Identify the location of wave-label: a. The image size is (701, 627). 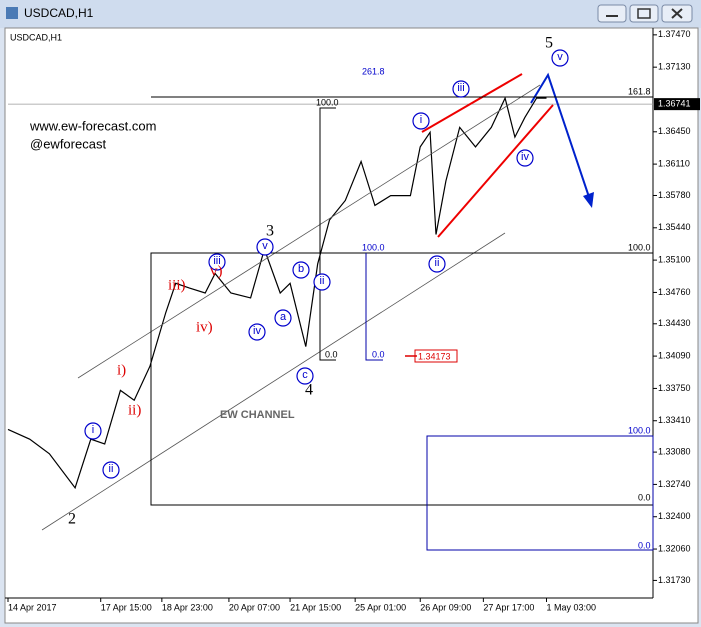
(283, 317).